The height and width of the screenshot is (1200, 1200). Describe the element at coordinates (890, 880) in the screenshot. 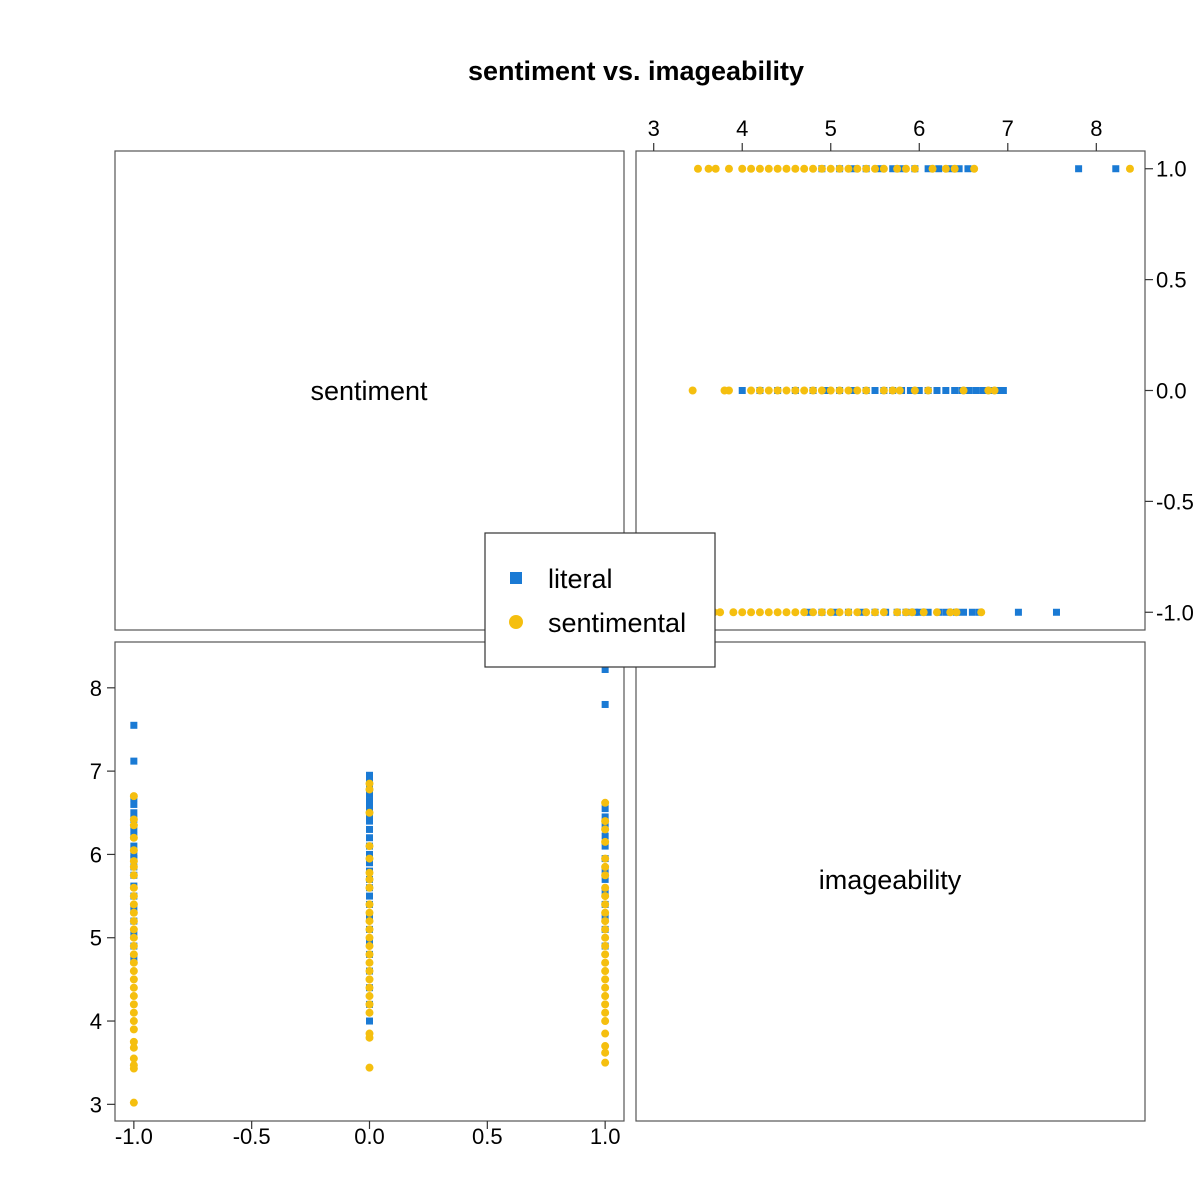

I see `diagonal-label-imageability: imageability` at that location.